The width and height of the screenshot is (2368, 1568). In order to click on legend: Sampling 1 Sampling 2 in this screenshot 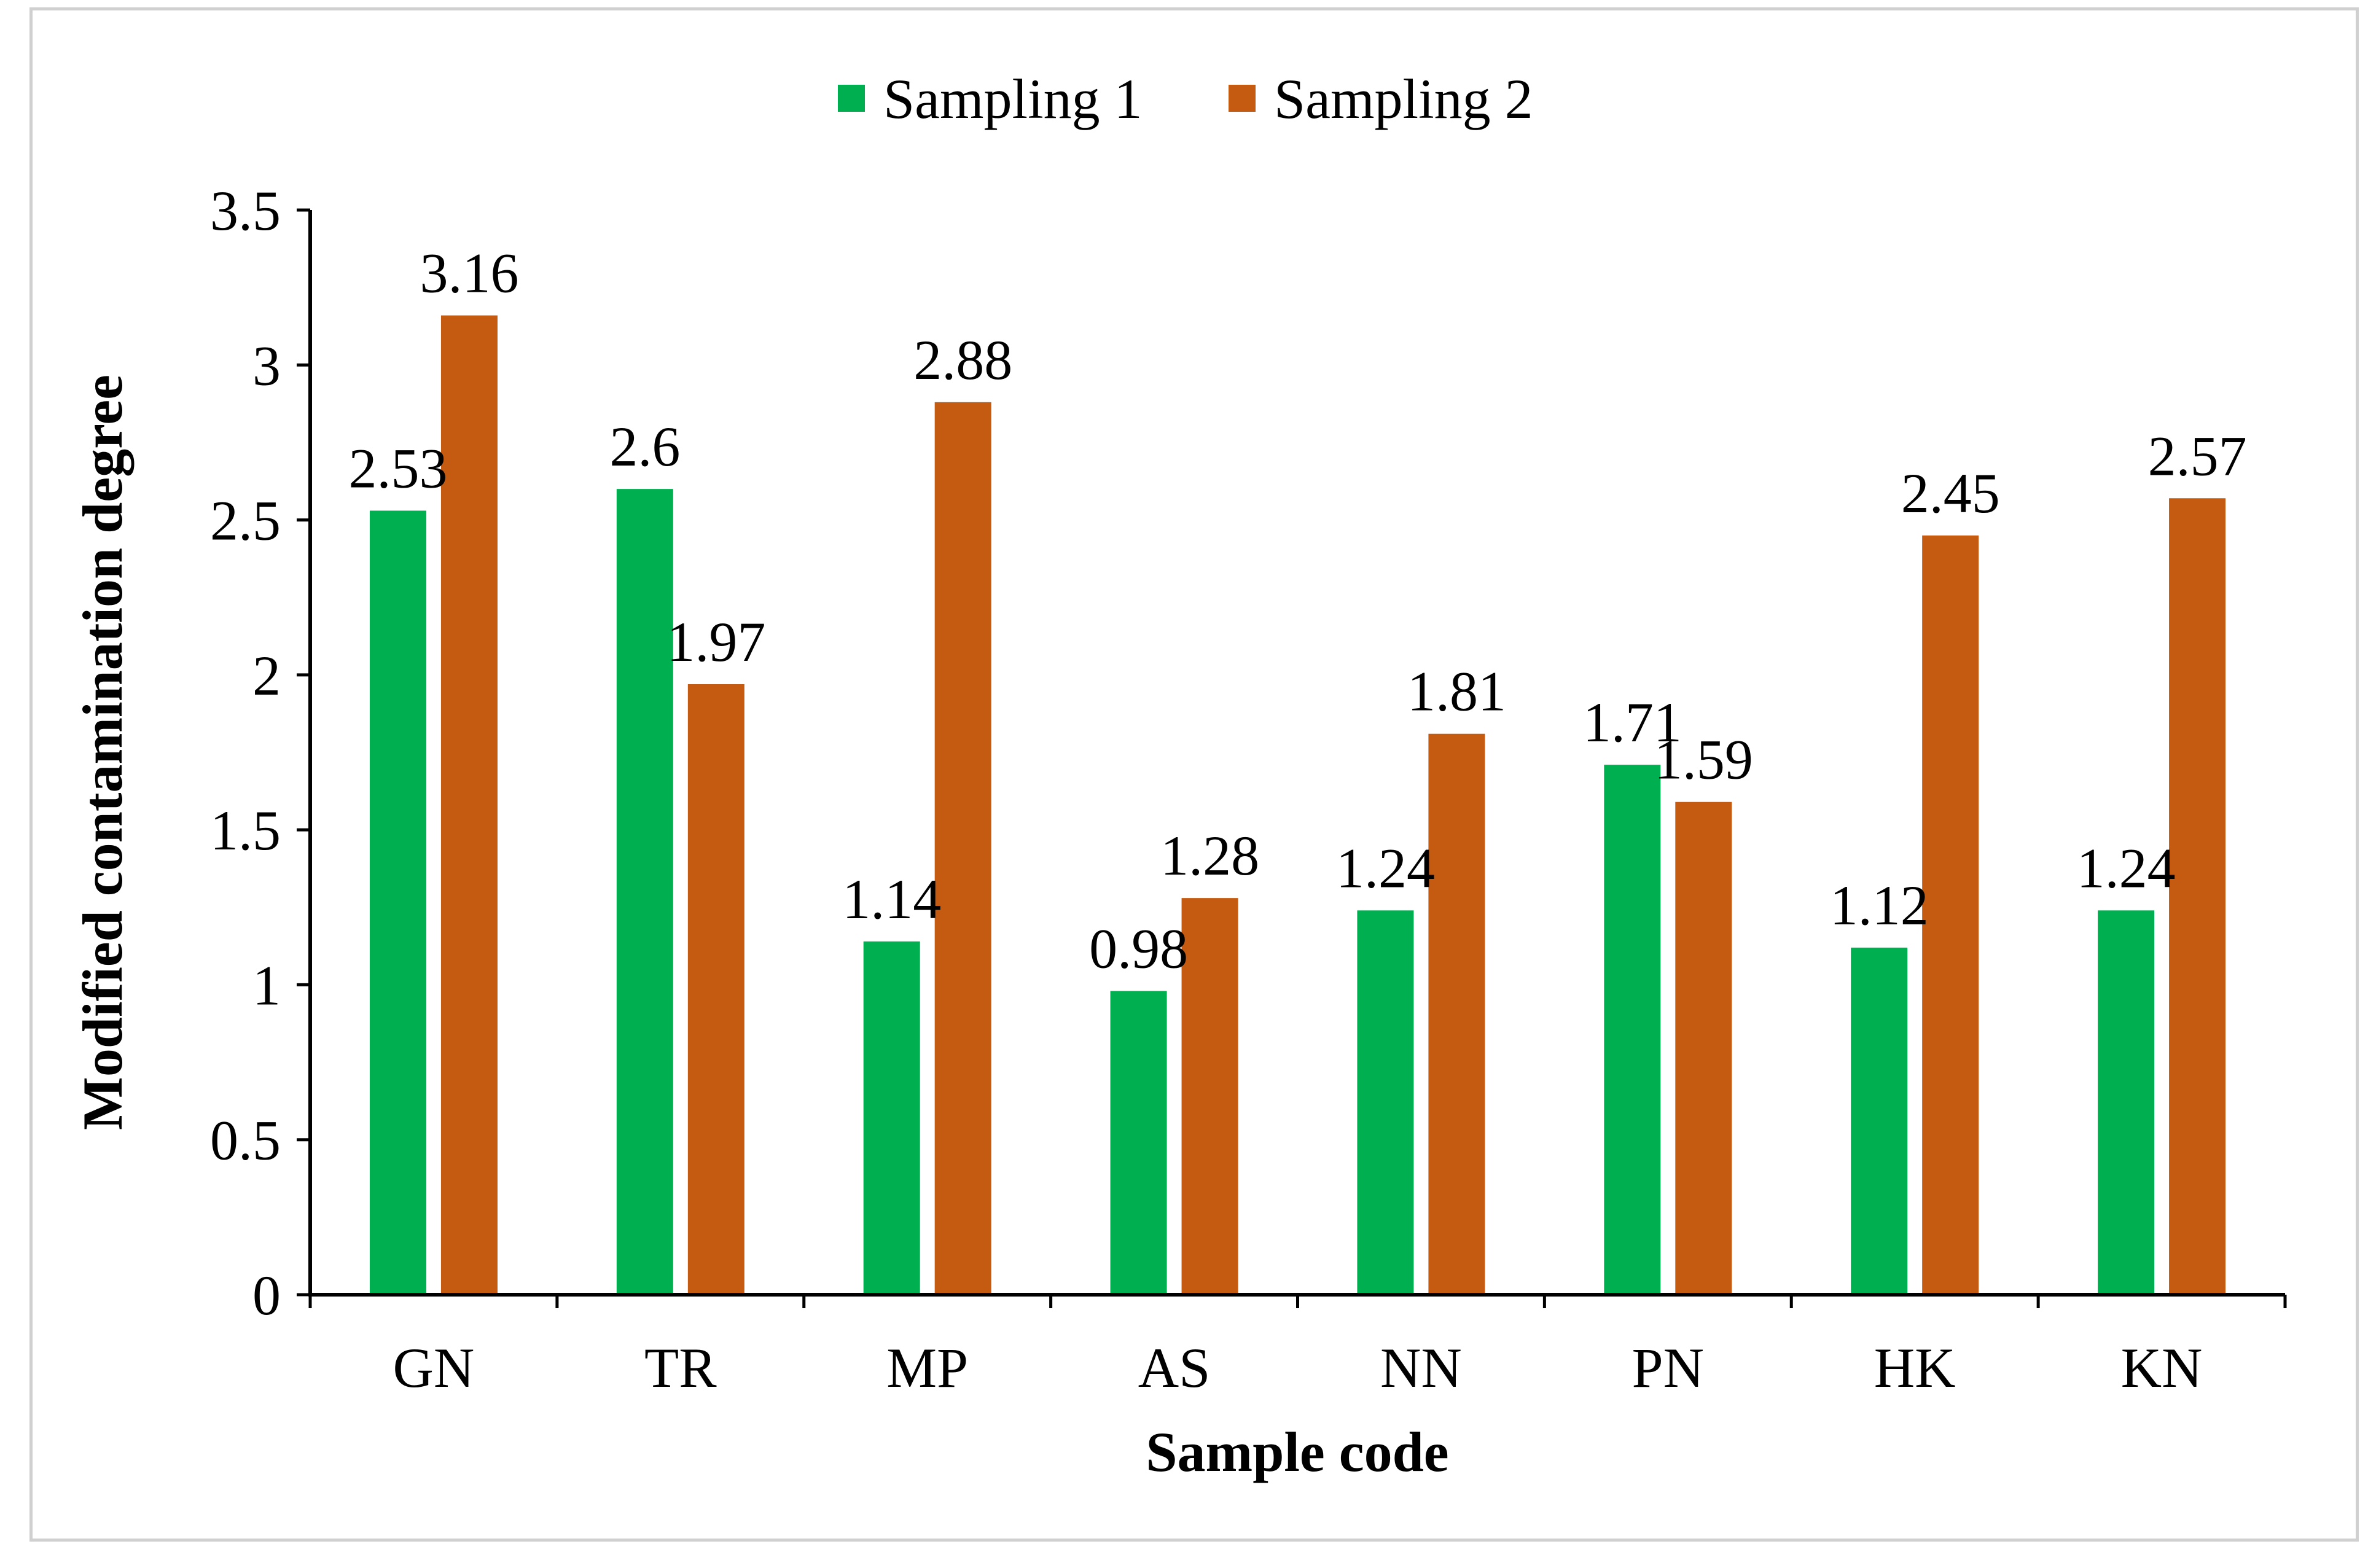, I will do `click(1185, 99)`.